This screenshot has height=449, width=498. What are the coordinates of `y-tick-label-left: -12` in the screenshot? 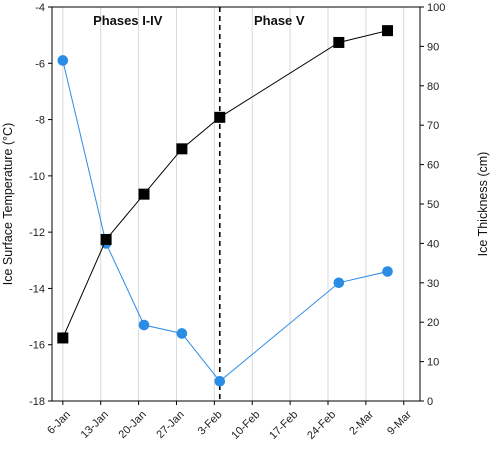 It's located at (37, 233).